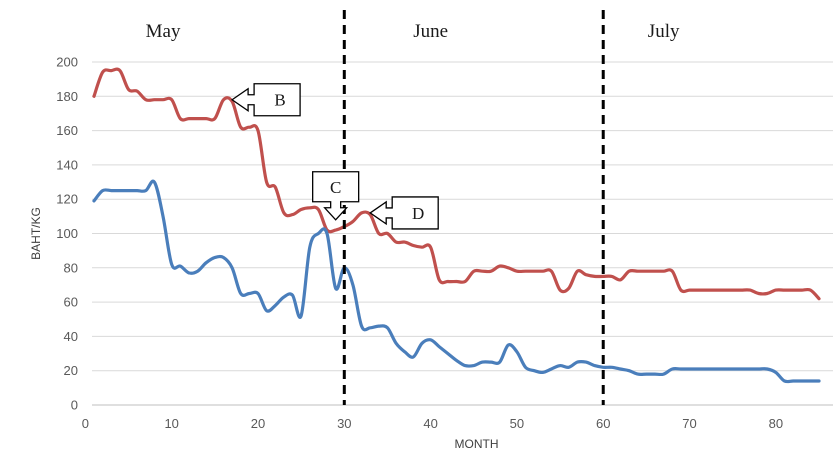 The image size is (840, 452). I want to click on x-axis: 0 10 20 30 40 50 60 70 80, so click(432, 423).